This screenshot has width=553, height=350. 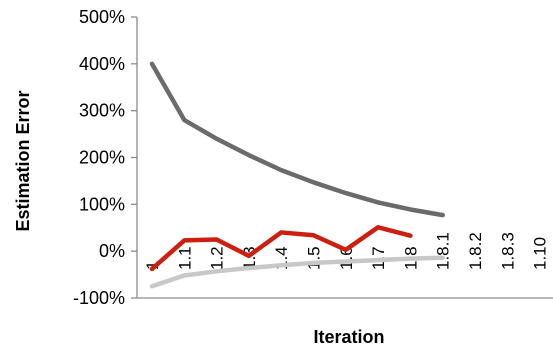 What do you see at coordinates (102, 111) in the screenshot?
I see `y-tick-label: 300%` at bounding box center [102, 111].